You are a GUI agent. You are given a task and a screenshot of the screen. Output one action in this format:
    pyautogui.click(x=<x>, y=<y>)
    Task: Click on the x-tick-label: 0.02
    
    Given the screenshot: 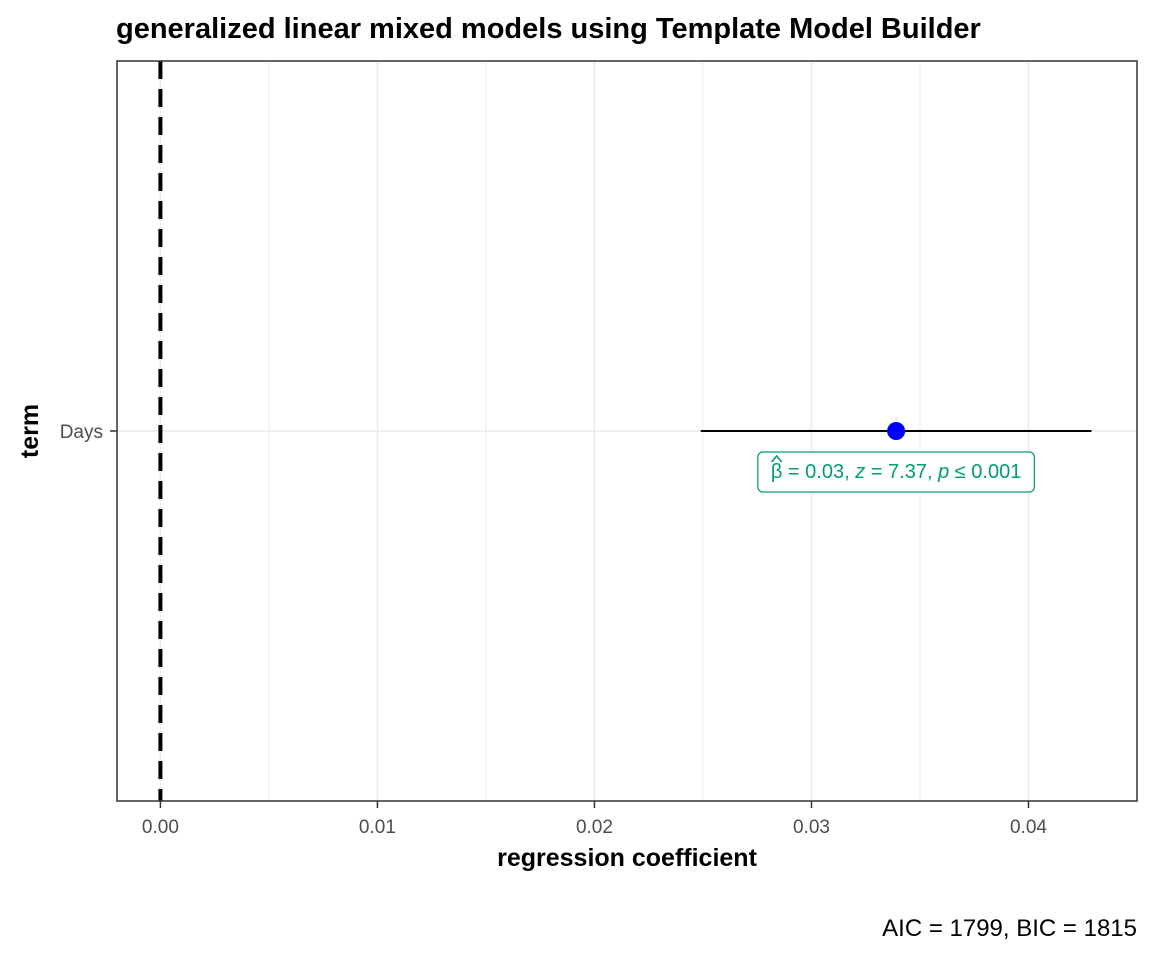 What is the action you would take?
    pyautogui.click(x=594, y=827)
    